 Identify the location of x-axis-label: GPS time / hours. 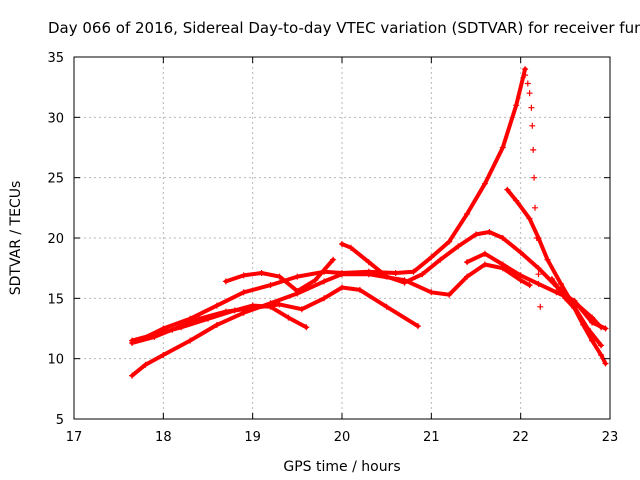
(341, 467).